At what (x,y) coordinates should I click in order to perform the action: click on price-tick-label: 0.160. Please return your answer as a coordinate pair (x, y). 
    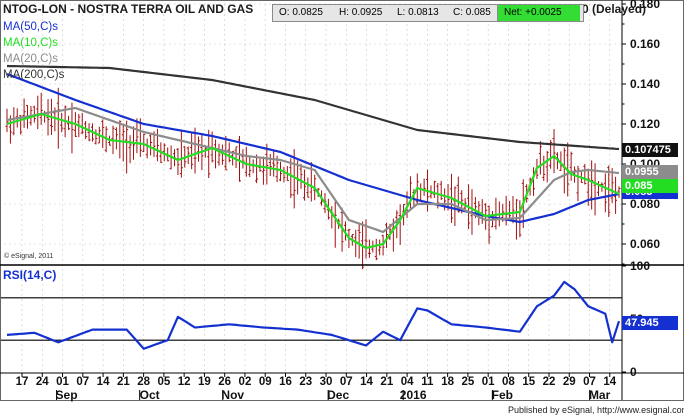
    Looking at the image, I should click on (645, 44).